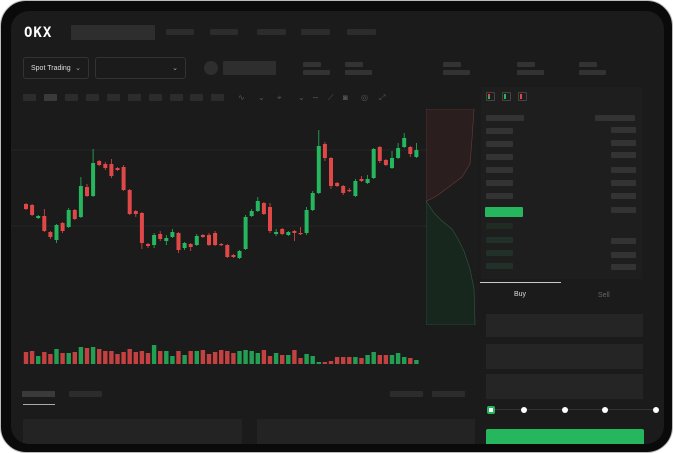 The width and height of the screenshot is (673, 453). Describe the element at coordinates (565, 436) in the screenshot. I see `buy-button` at that location.